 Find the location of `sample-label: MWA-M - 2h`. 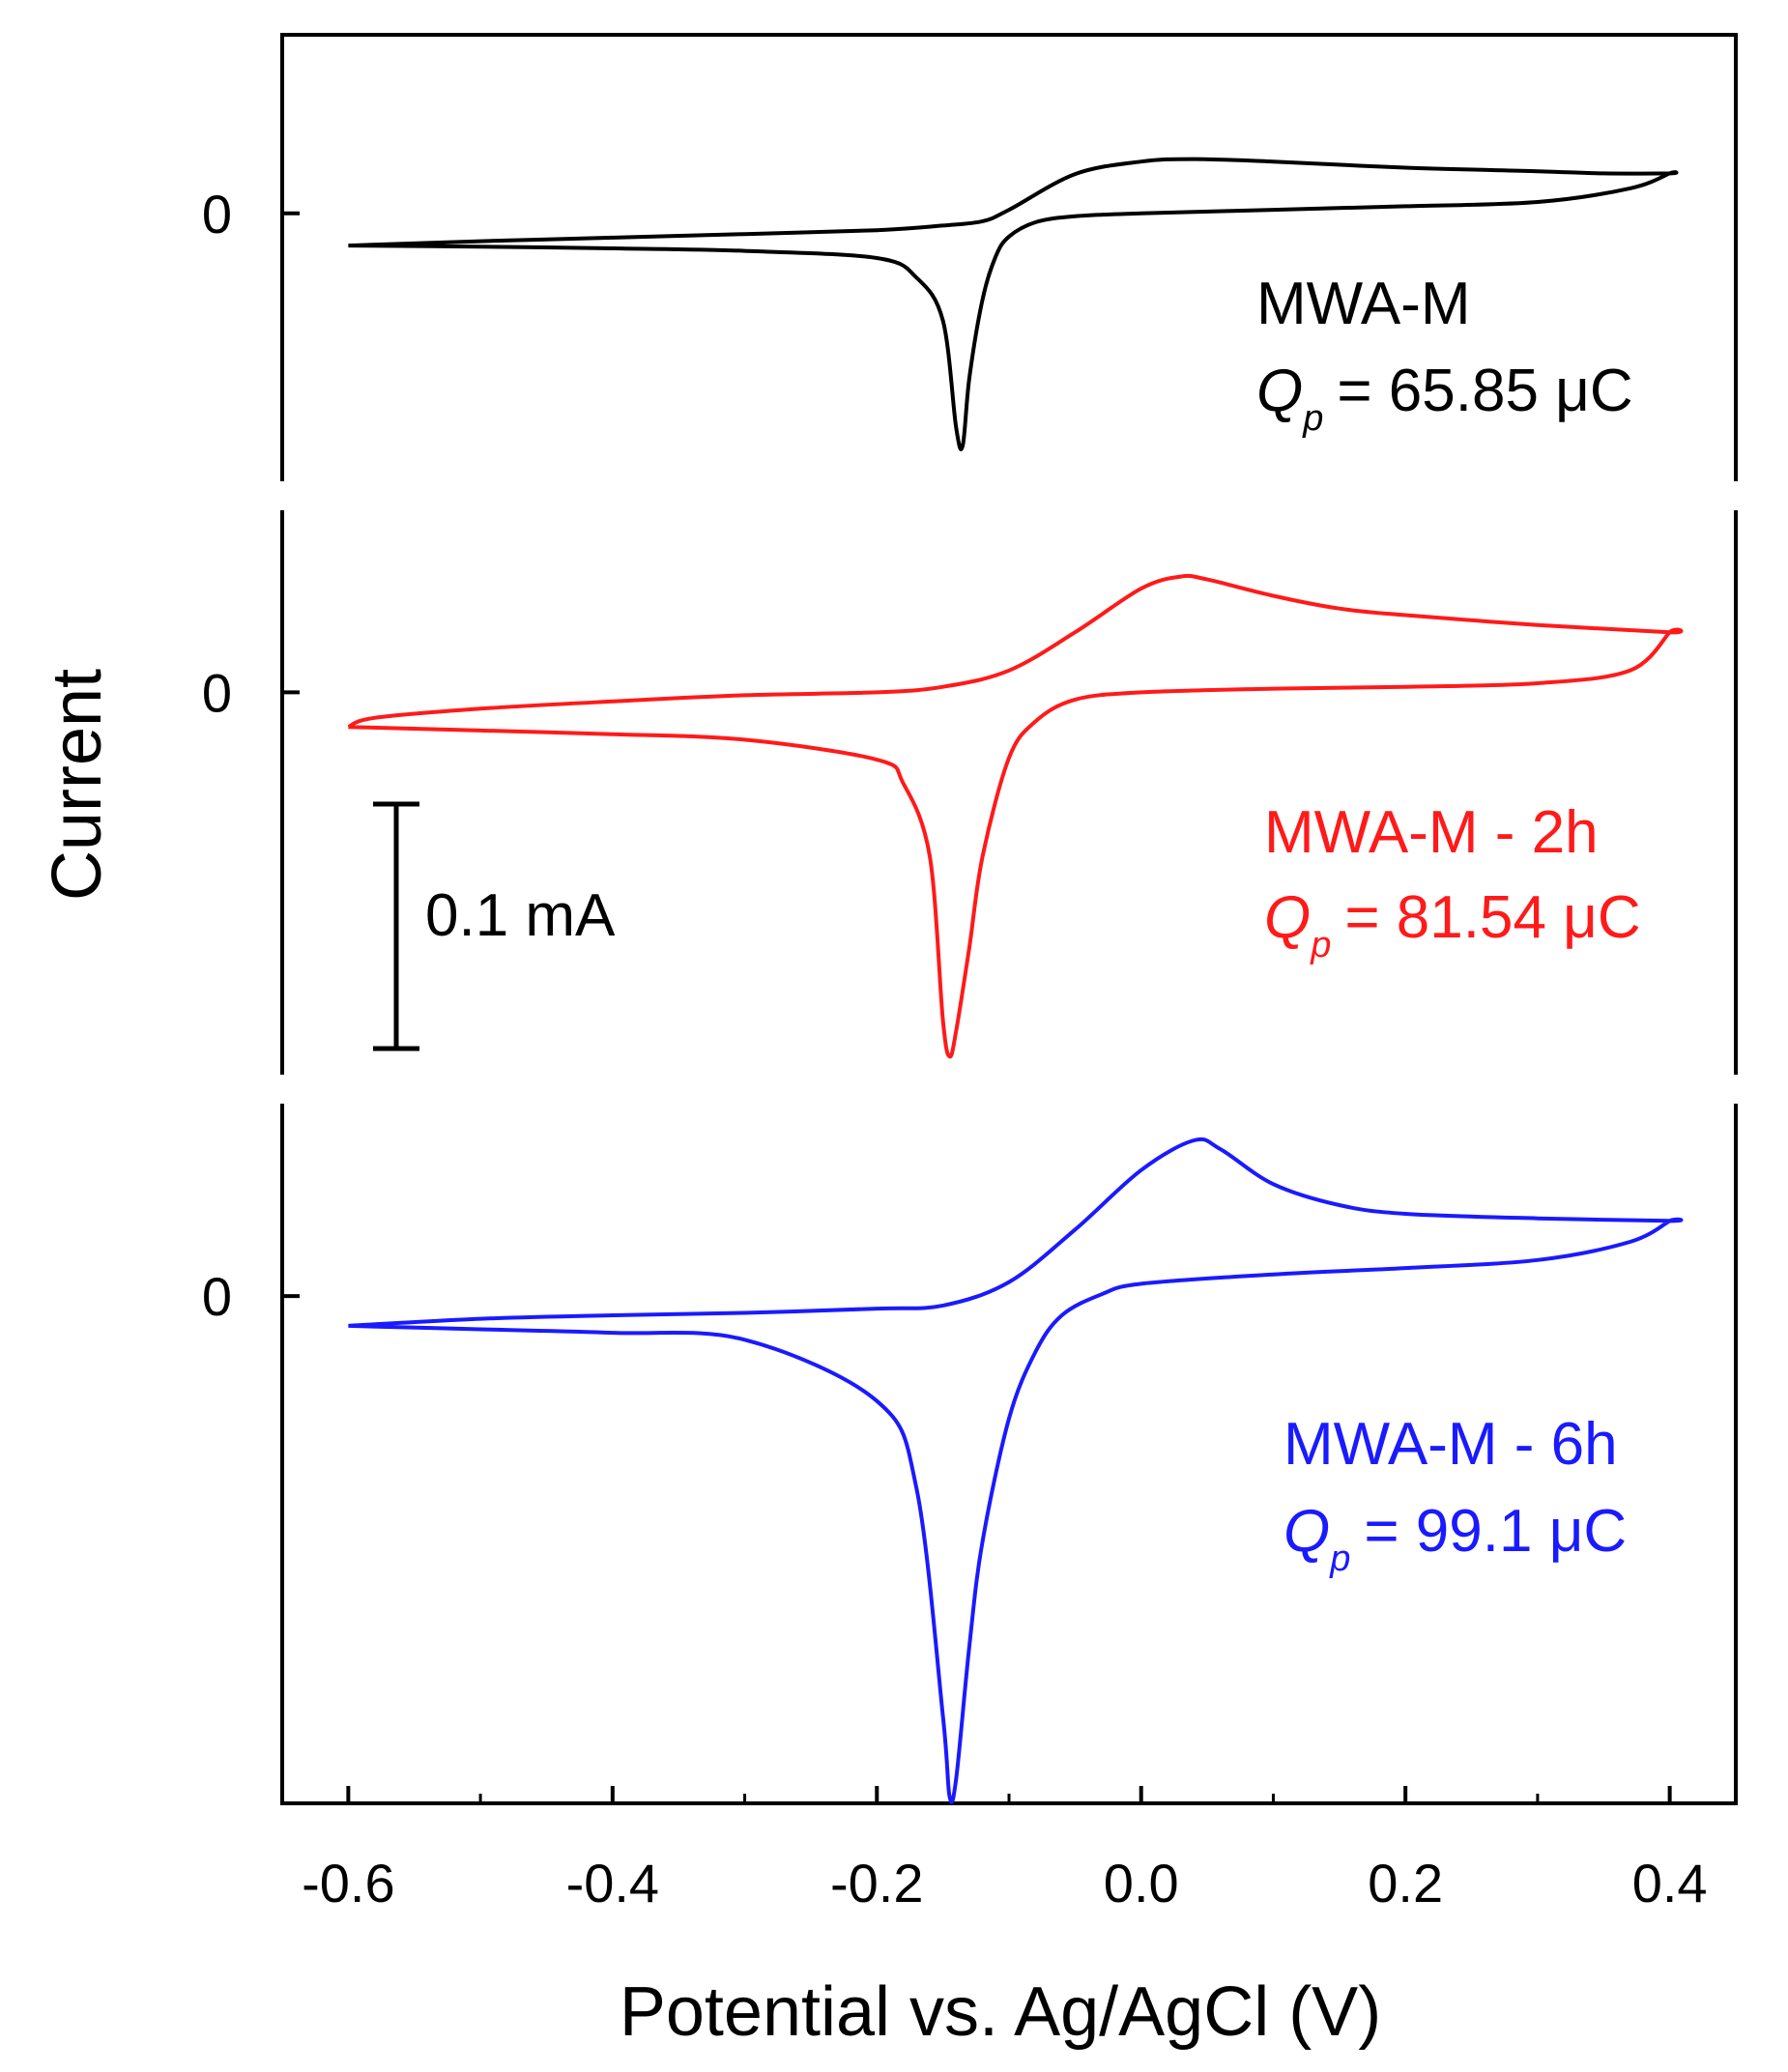

sample-label: MWA-M - 2h is located at coordinates (1431, 832).